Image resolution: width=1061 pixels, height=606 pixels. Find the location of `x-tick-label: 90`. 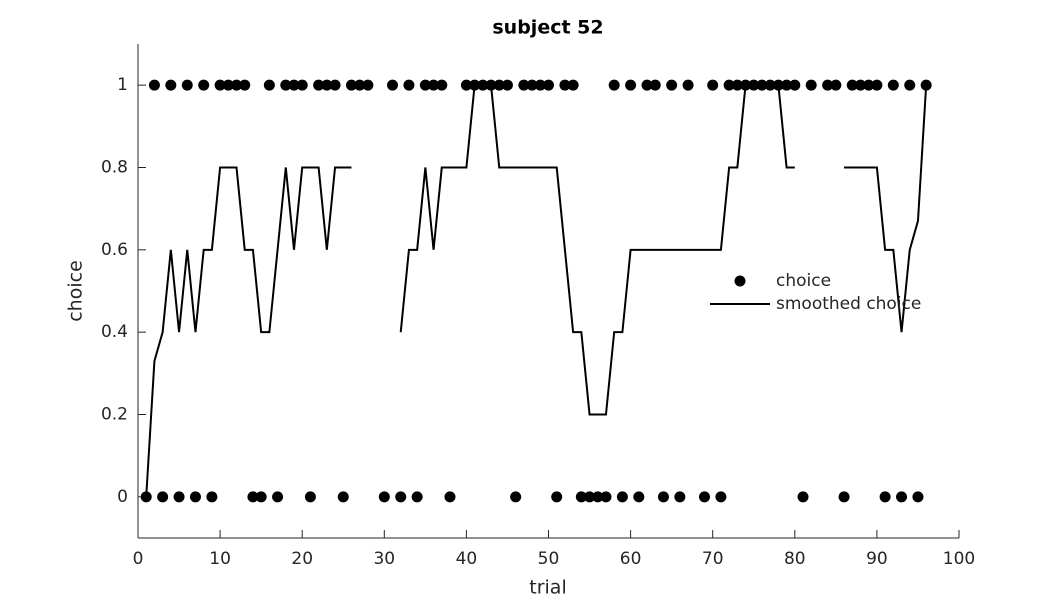

x-tick-label: 90 is located at coordinates (877, 559).